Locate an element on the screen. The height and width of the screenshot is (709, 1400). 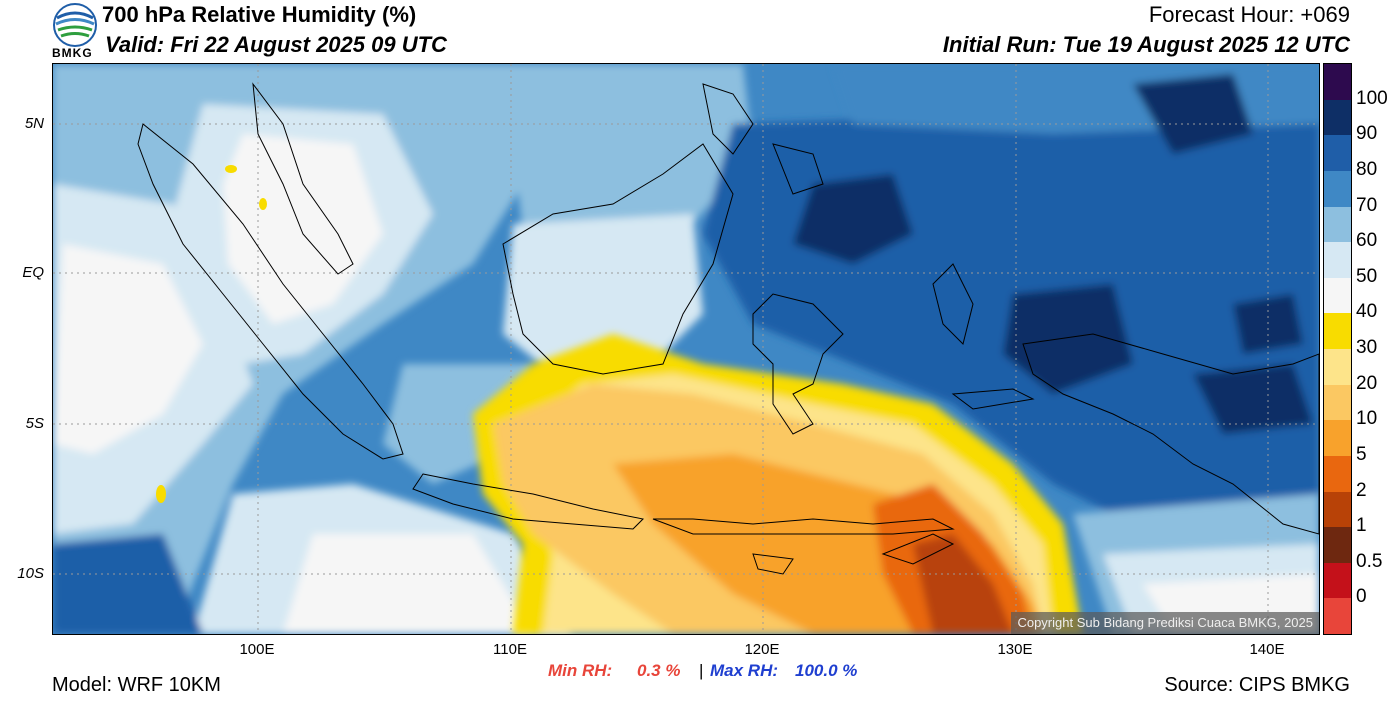
x-tick-130e: 130E is located at coordinates (1015, 649).